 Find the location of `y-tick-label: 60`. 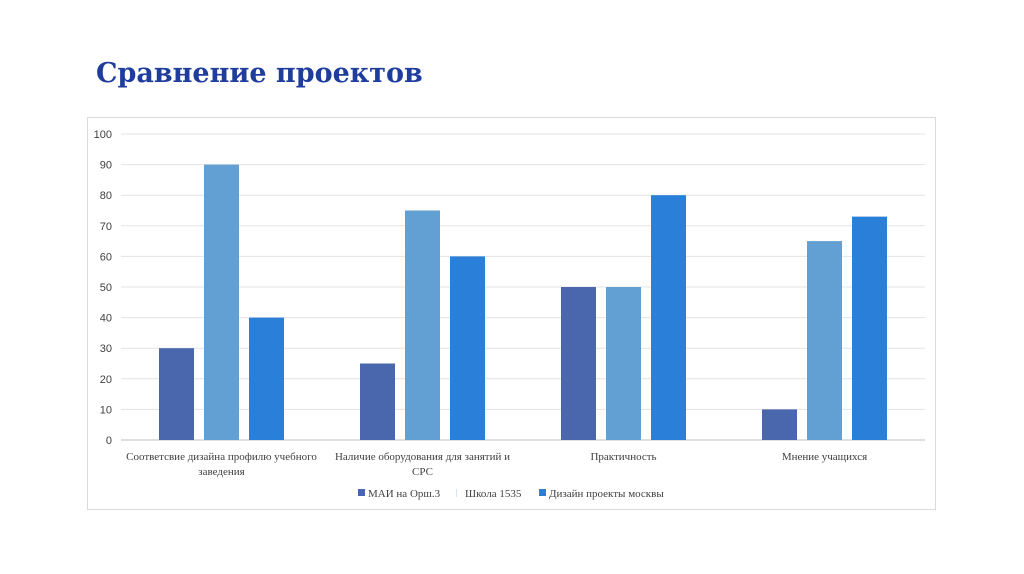

y-tick-label: 60 is located at coordinates (106, 257).